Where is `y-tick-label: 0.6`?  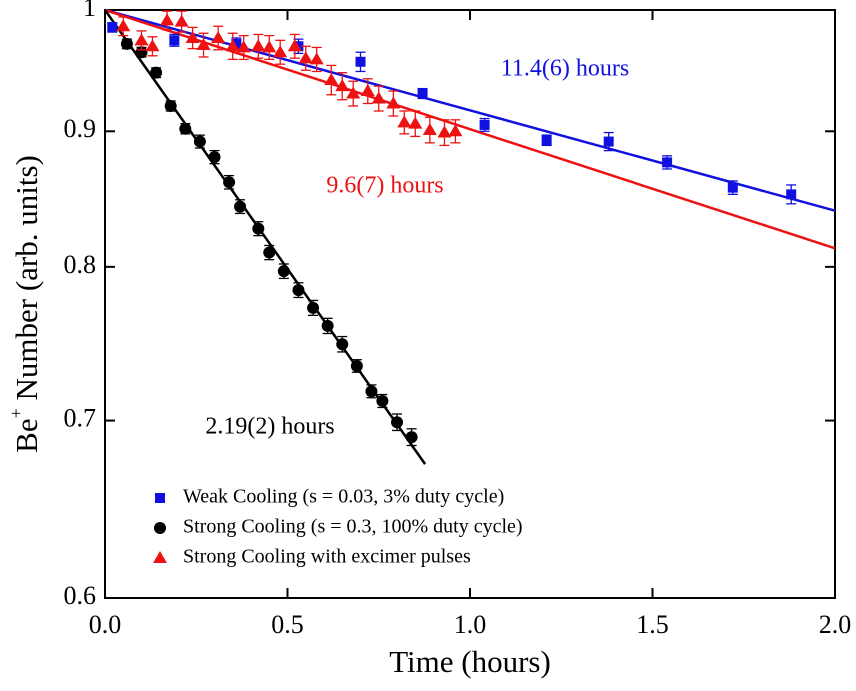
y-tick-label: 0.6 is located at coordinates (80, 595).